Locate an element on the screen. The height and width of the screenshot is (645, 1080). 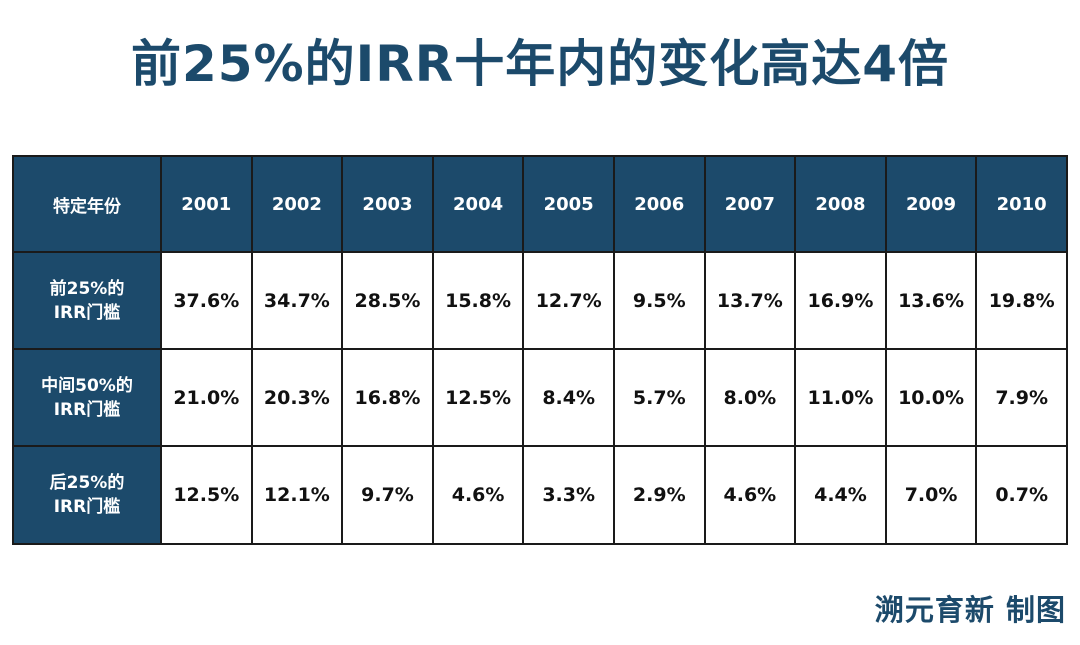
year-header-2008: 2008 is located at coordinates (840, 204).